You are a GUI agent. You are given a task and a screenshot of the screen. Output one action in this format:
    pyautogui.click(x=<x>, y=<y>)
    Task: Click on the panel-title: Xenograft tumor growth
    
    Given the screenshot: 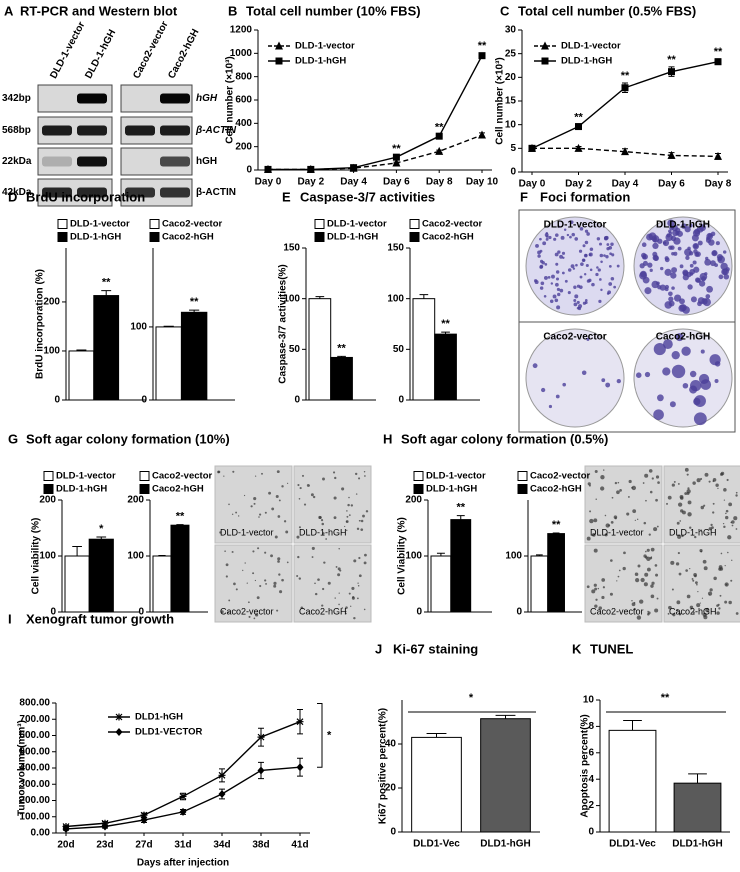 What is the action you would take?
    pyautogui.click(x=100, y=618)
    